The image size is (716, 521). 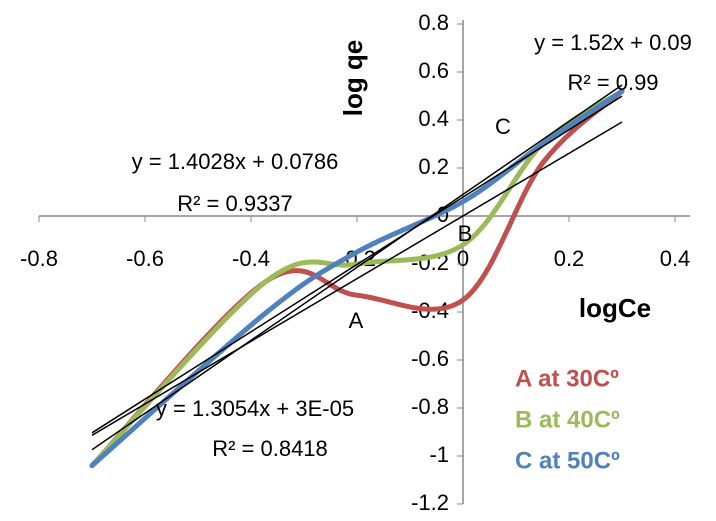 What do you see at coordinates (433, 70) in the screenshot?
I see `y-tick-label: 0.6` at bounding box center [433, 70].